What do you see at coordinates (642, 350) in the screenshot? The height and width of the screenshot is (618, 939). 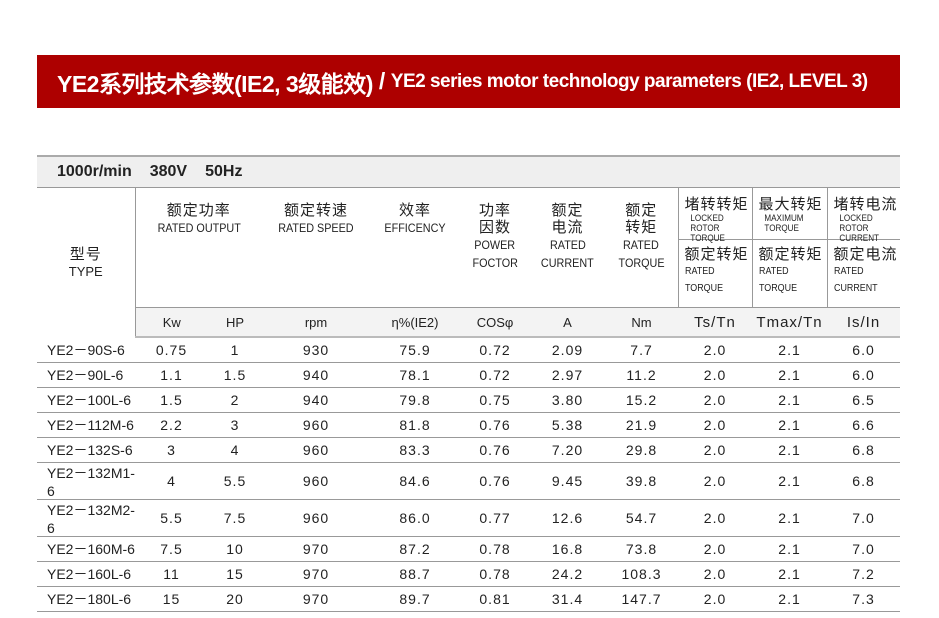 I see `value-cell: 7.7` at bounding box center [642, 350].